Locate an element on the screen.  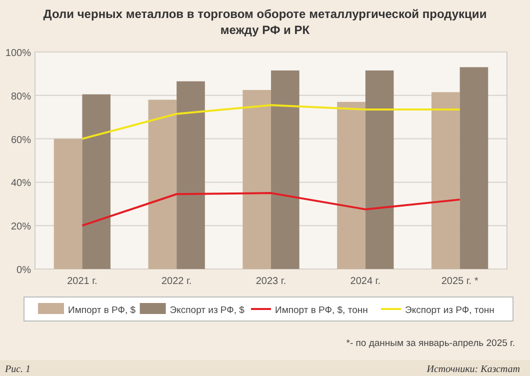
x-tick-label: 2025 г. * is located at coordinates (459, 281).